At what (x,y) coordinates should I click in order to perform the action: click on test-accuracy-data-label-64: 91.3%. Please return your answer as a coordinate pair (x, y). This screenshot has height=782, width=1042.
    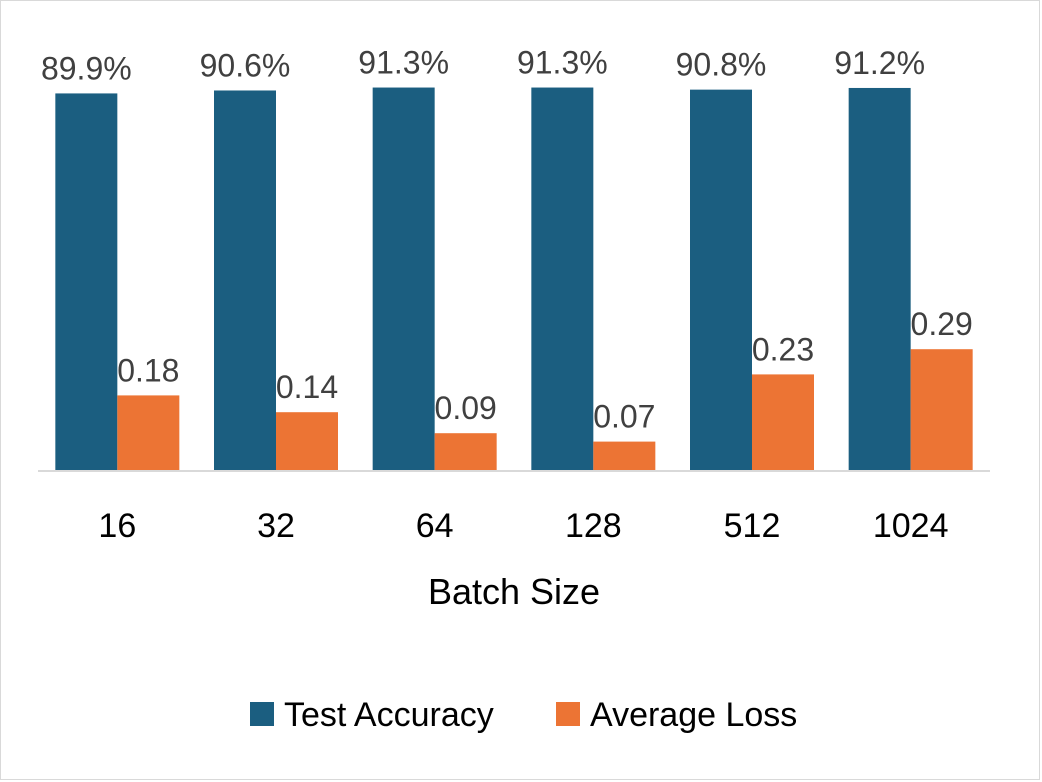
    Looking at the image, I should click on (403, 63).